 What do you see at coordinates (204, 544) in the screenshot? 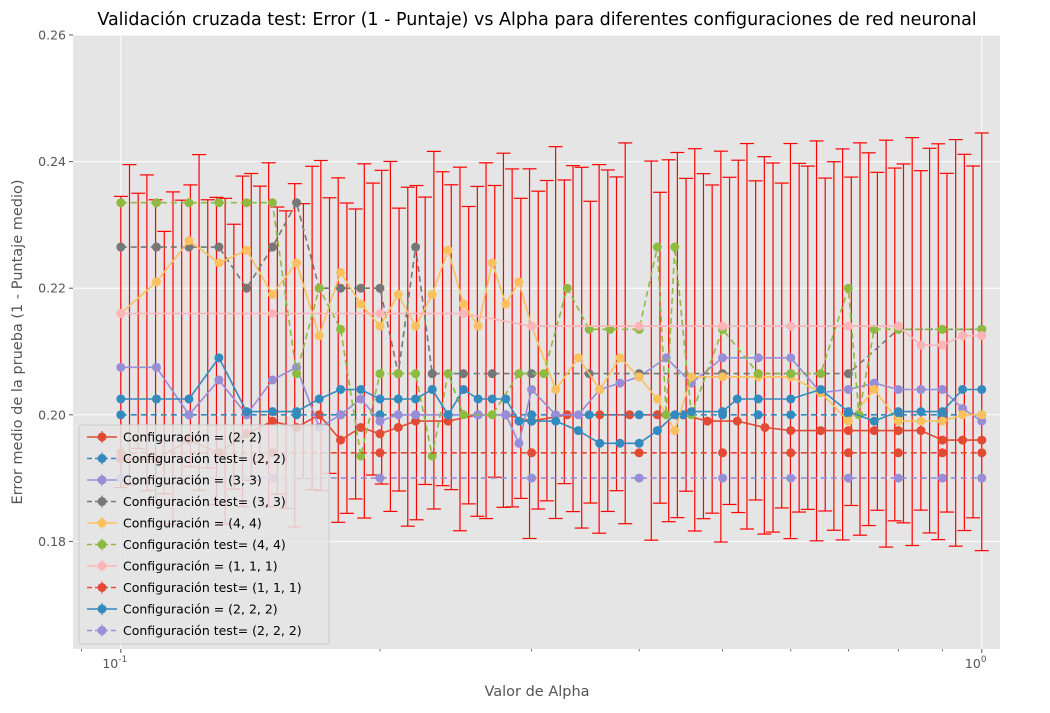
I see `legend-label: Configuración test= (4, 4)` at bounding box center [204, 544].